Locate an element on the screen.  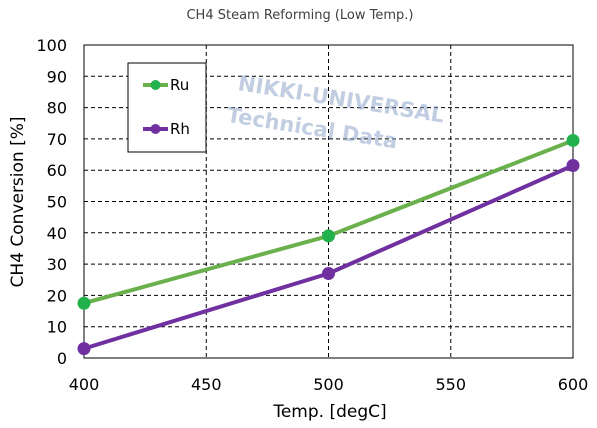
legend-label: Ru is located at coordinates (179, 85).